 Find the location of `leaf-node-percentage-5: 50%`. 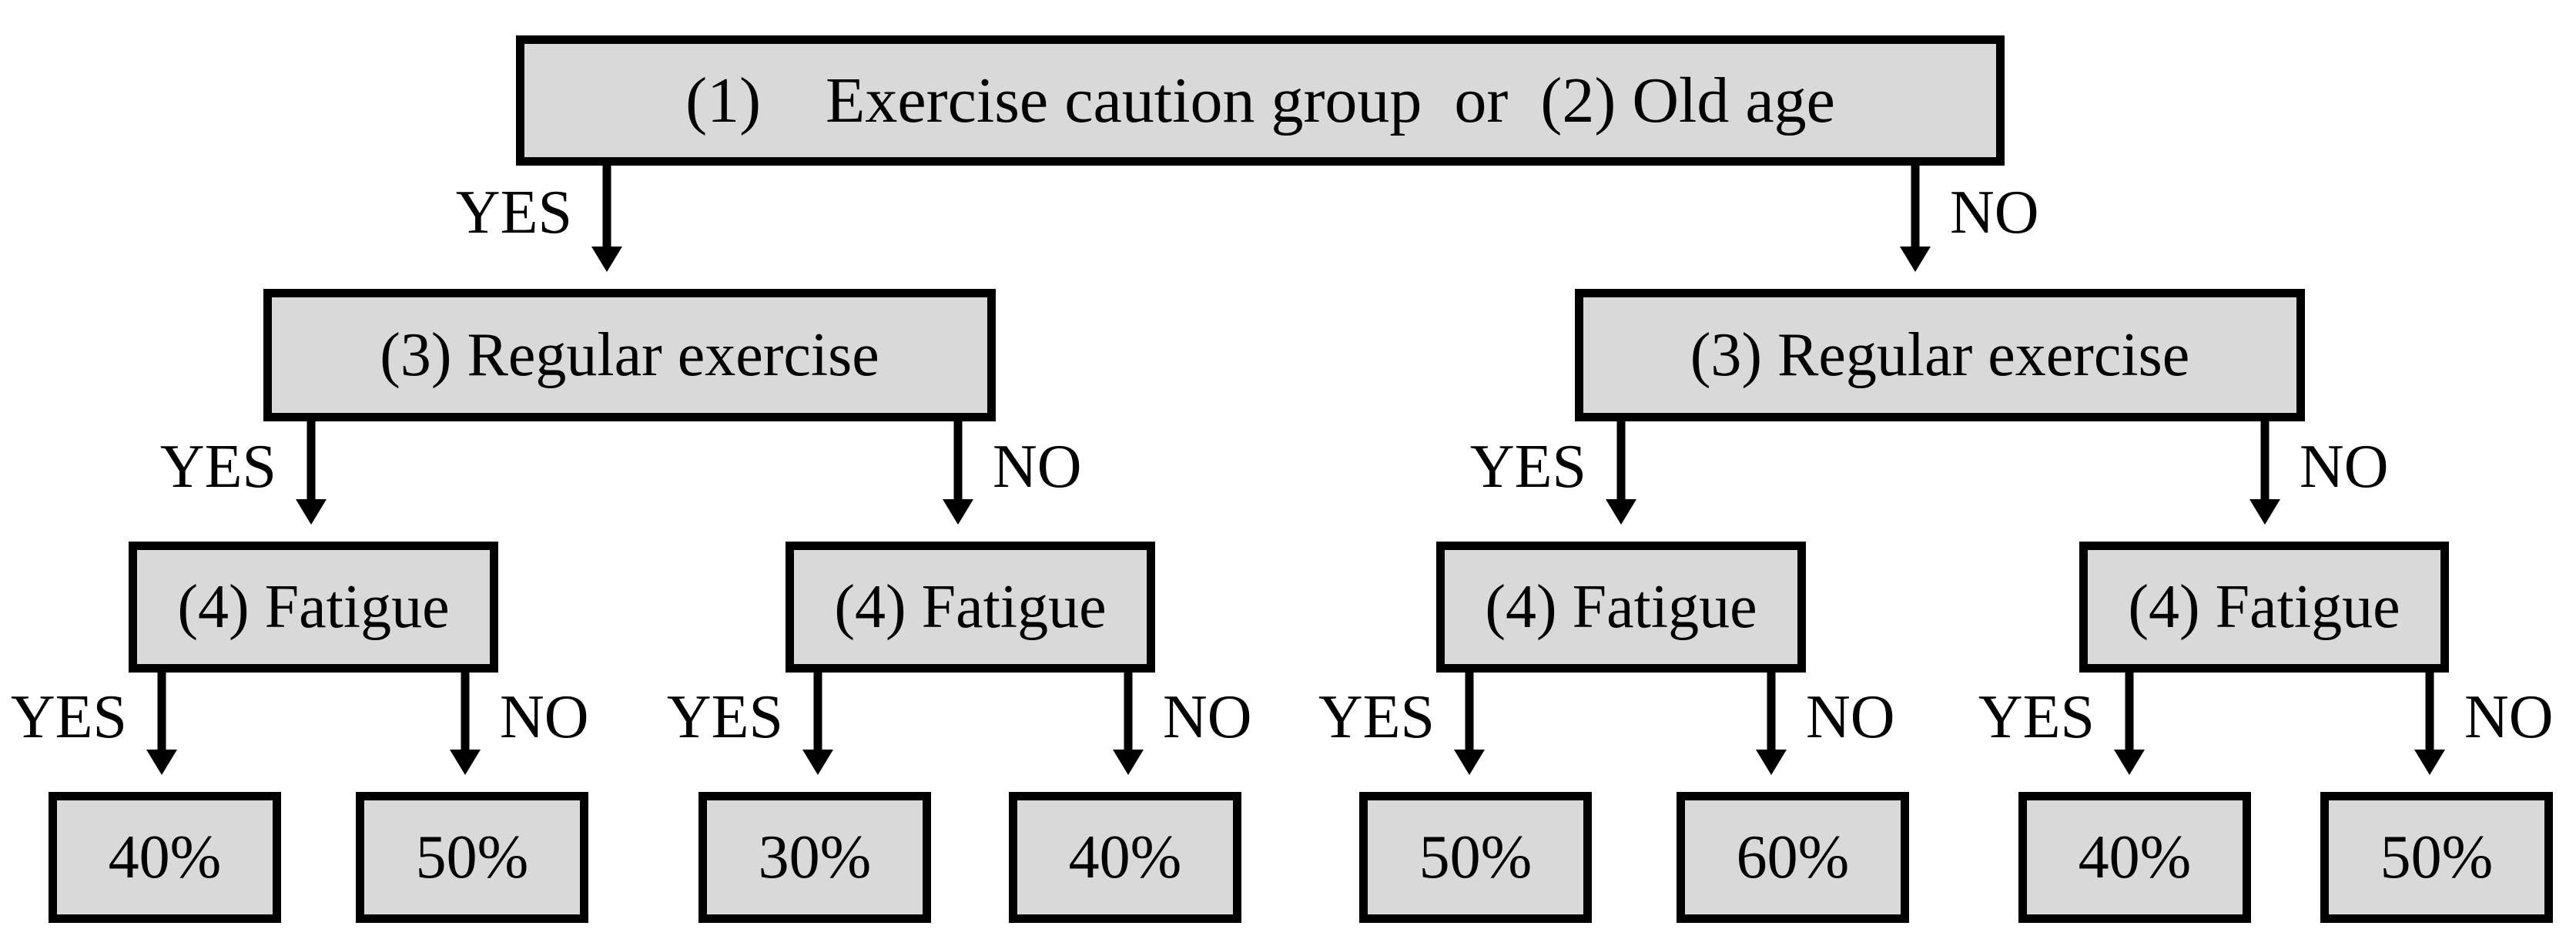

leaf-node-percentage-5: 50% is located at coordinates (1475, 857).